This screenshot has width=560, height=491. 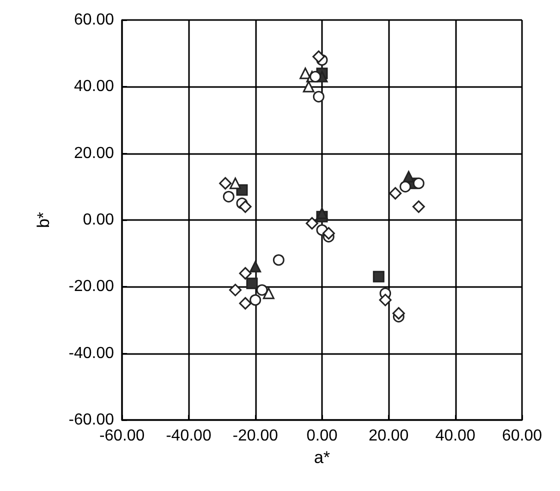 What do you see at coordinates (122, 436) in the screenshot?
I see `x-tick-label: -60.00` at bounding box center [122, 436].